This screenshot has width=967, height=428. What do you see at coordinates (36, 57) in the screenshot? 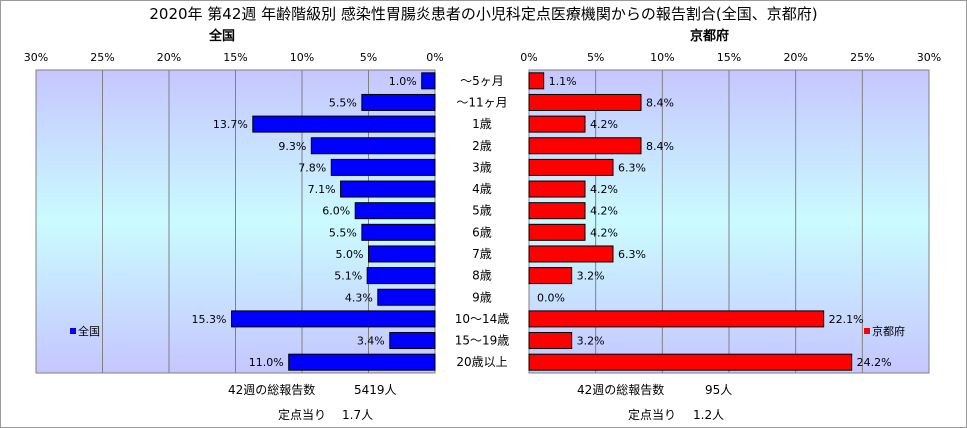
I see `tick-label-left: 30%` at bounding box center [36, 57].